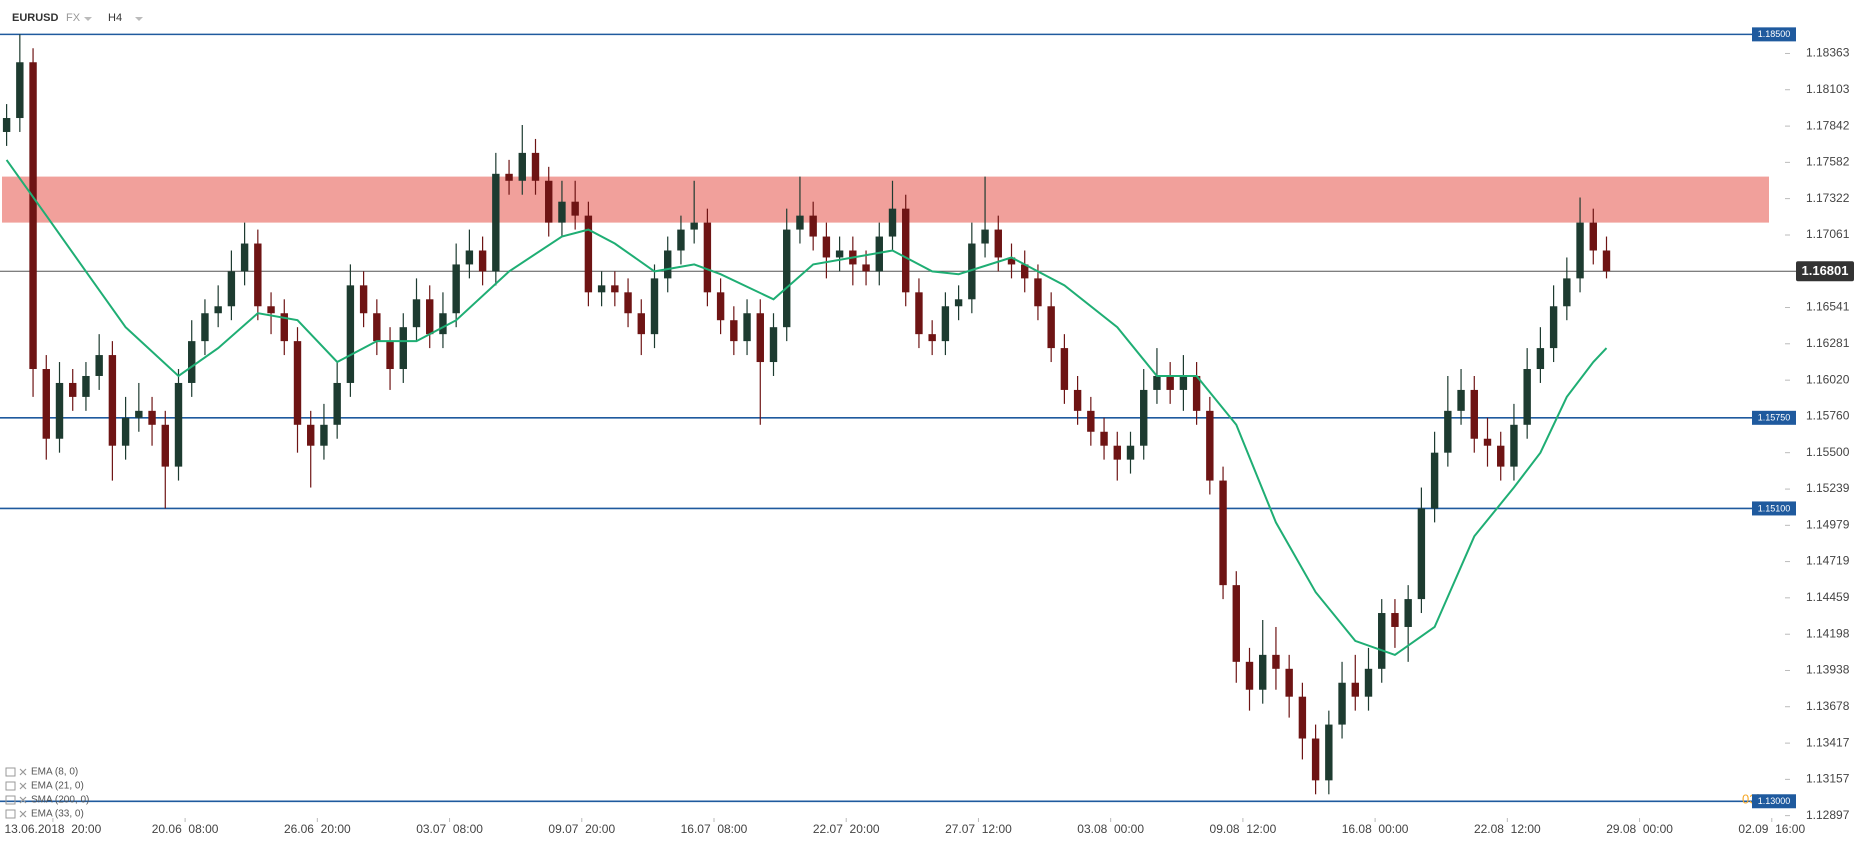  I want to click on market: FX, so click(73, 18).